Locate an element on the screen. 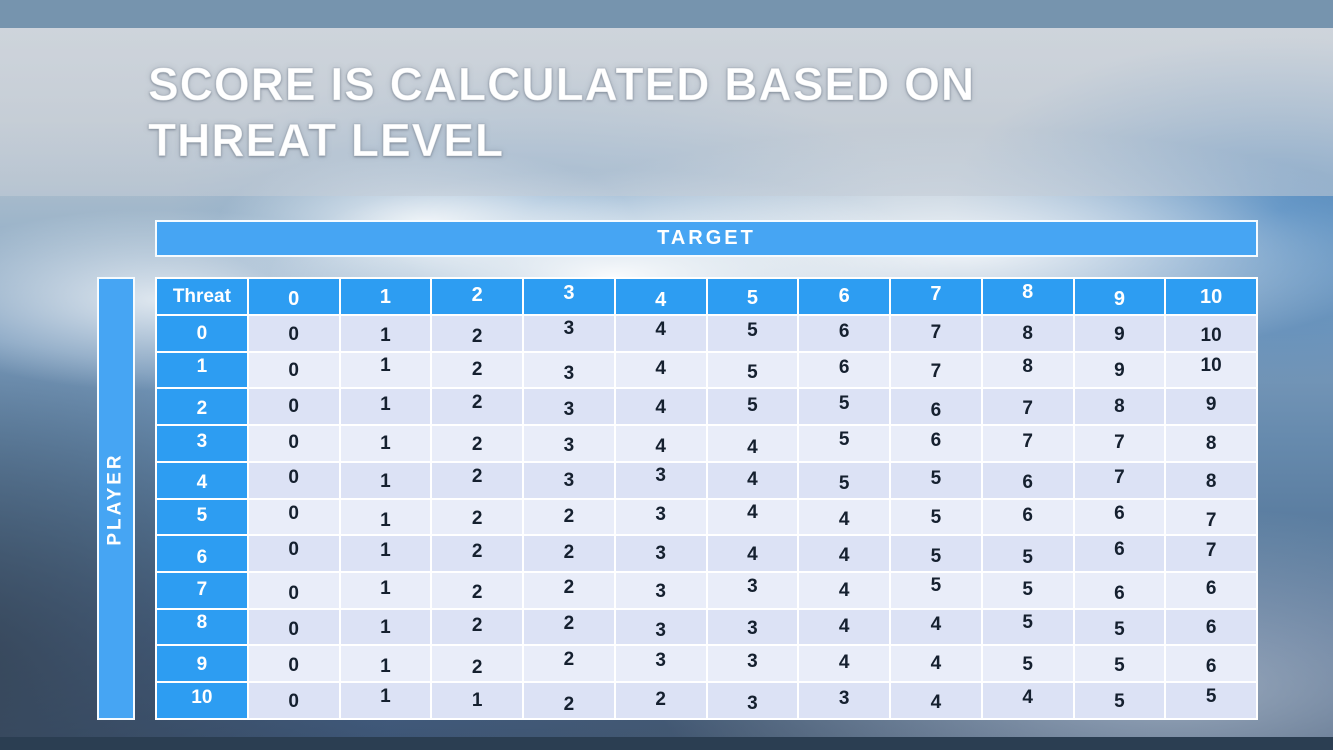 The height and width of the screenshot is (750, 1333). row-header: 8 is located at coordinates (202, 627).